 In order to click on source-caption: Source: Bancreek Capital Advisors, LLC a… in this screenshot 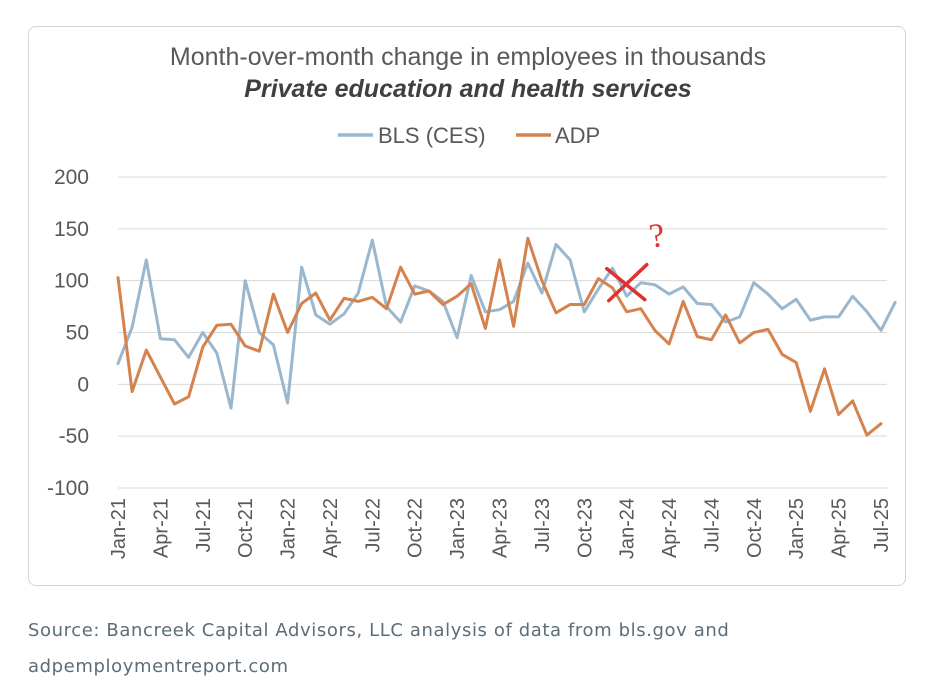, I will do `click(458, 649)`.